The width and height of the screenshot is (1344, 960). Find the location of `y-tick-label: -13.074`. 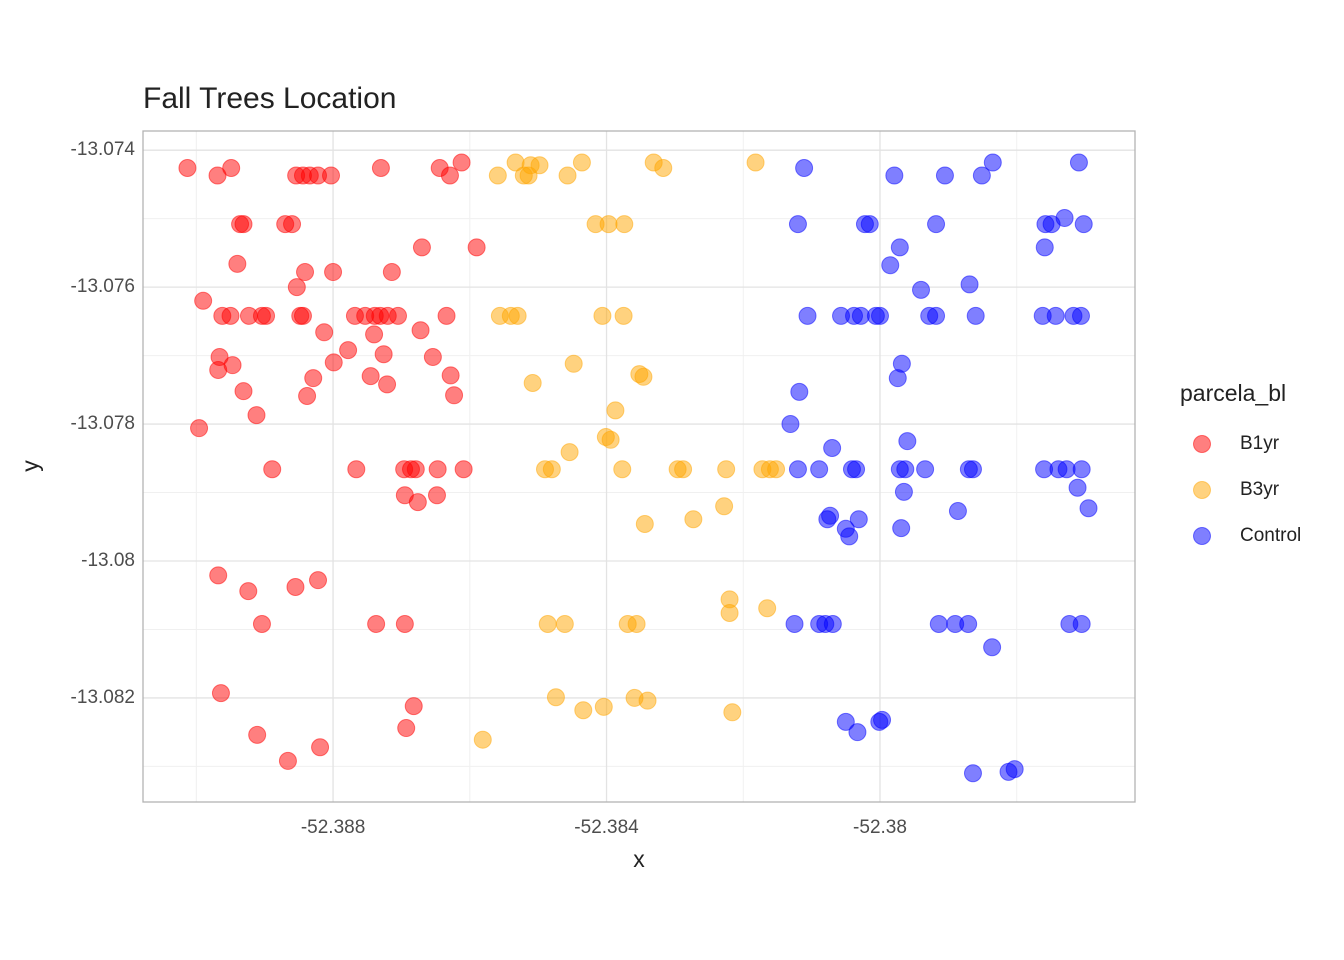

y-tick-label: -13.074 is located at coordinates (103, 149).